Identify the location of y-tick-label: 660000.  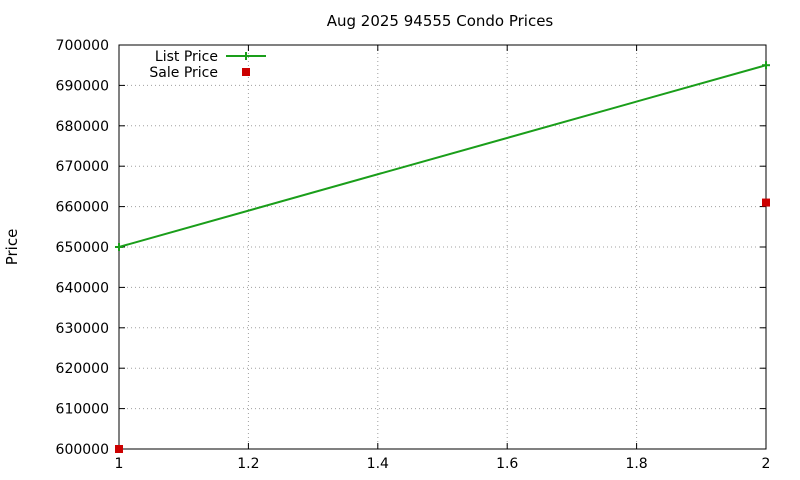
(82, 208).